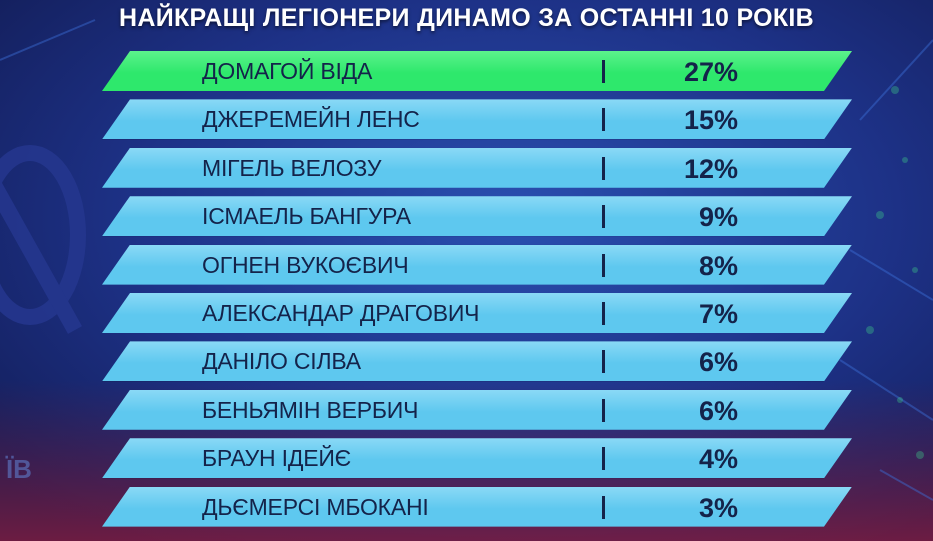 The image size is (933, 541). I want to click on table-row: ДЬЄМЕРСІ МБОКАНІ 3%, so click(477, 506).